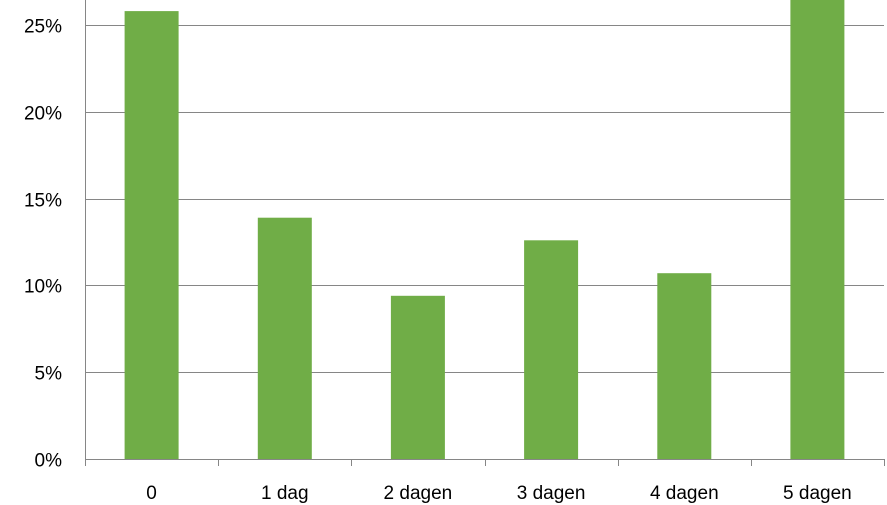  Describe the element at coordinates (43, 27) in the screenshot. I see `y-tick-label: 25%` at that location.